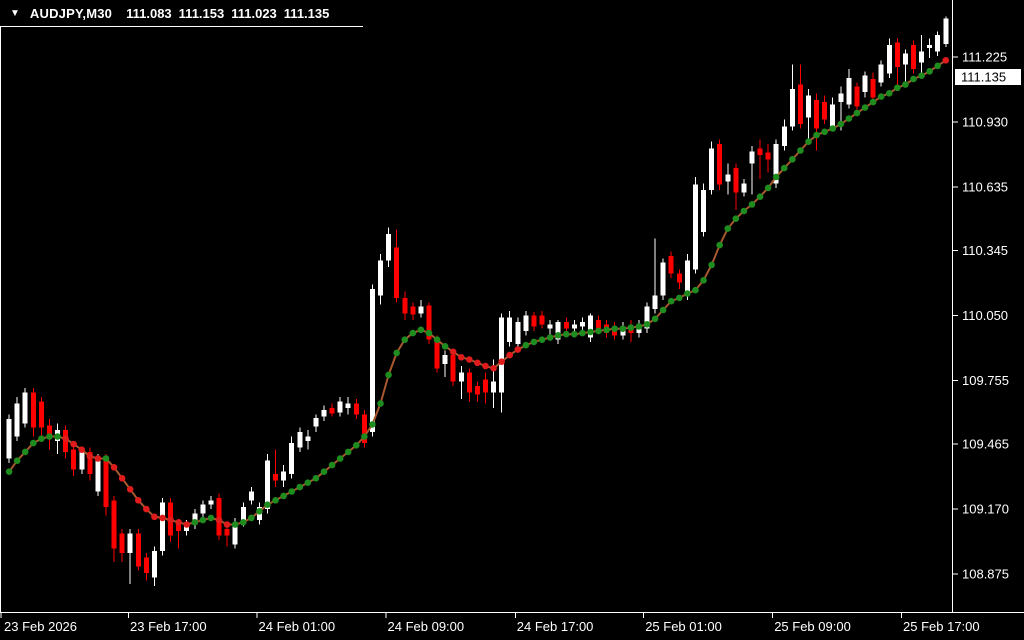  Describe the element at coordinates (555, 626) in the screenshot. I see `time-axis-label: 24 Feb 17:00` at that location.